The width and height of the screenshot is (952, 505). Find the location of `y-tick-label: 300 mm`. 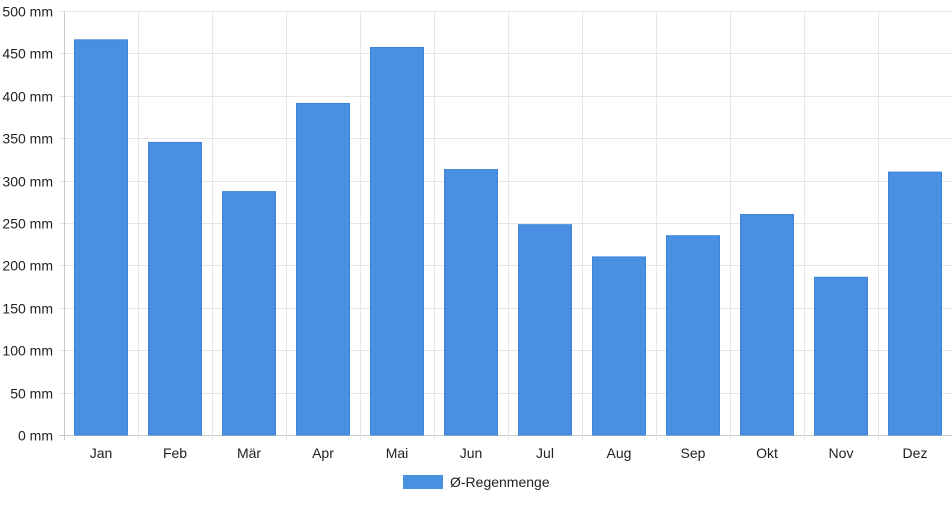

y-tick-label: 300 mm is located at coordinates (27, 182).